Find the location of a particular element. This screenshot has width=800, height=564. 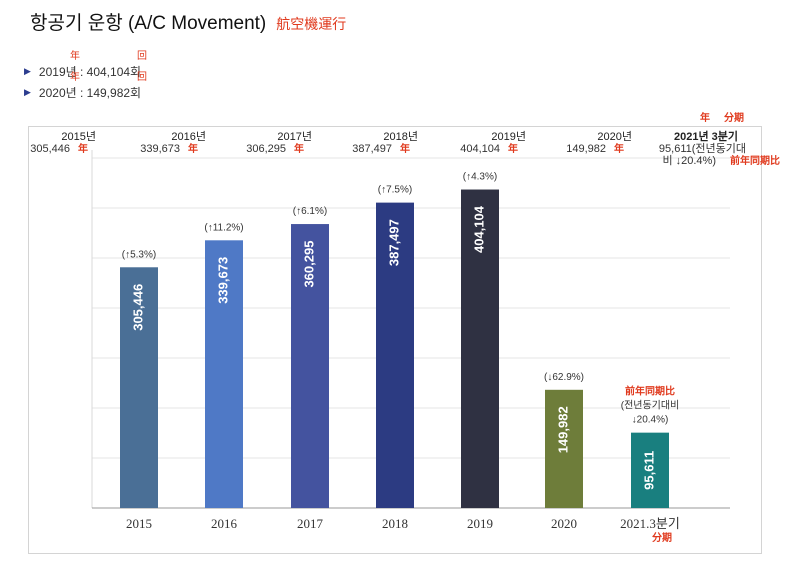

legend-value: 306,295 is located at coordinates (266, 149).